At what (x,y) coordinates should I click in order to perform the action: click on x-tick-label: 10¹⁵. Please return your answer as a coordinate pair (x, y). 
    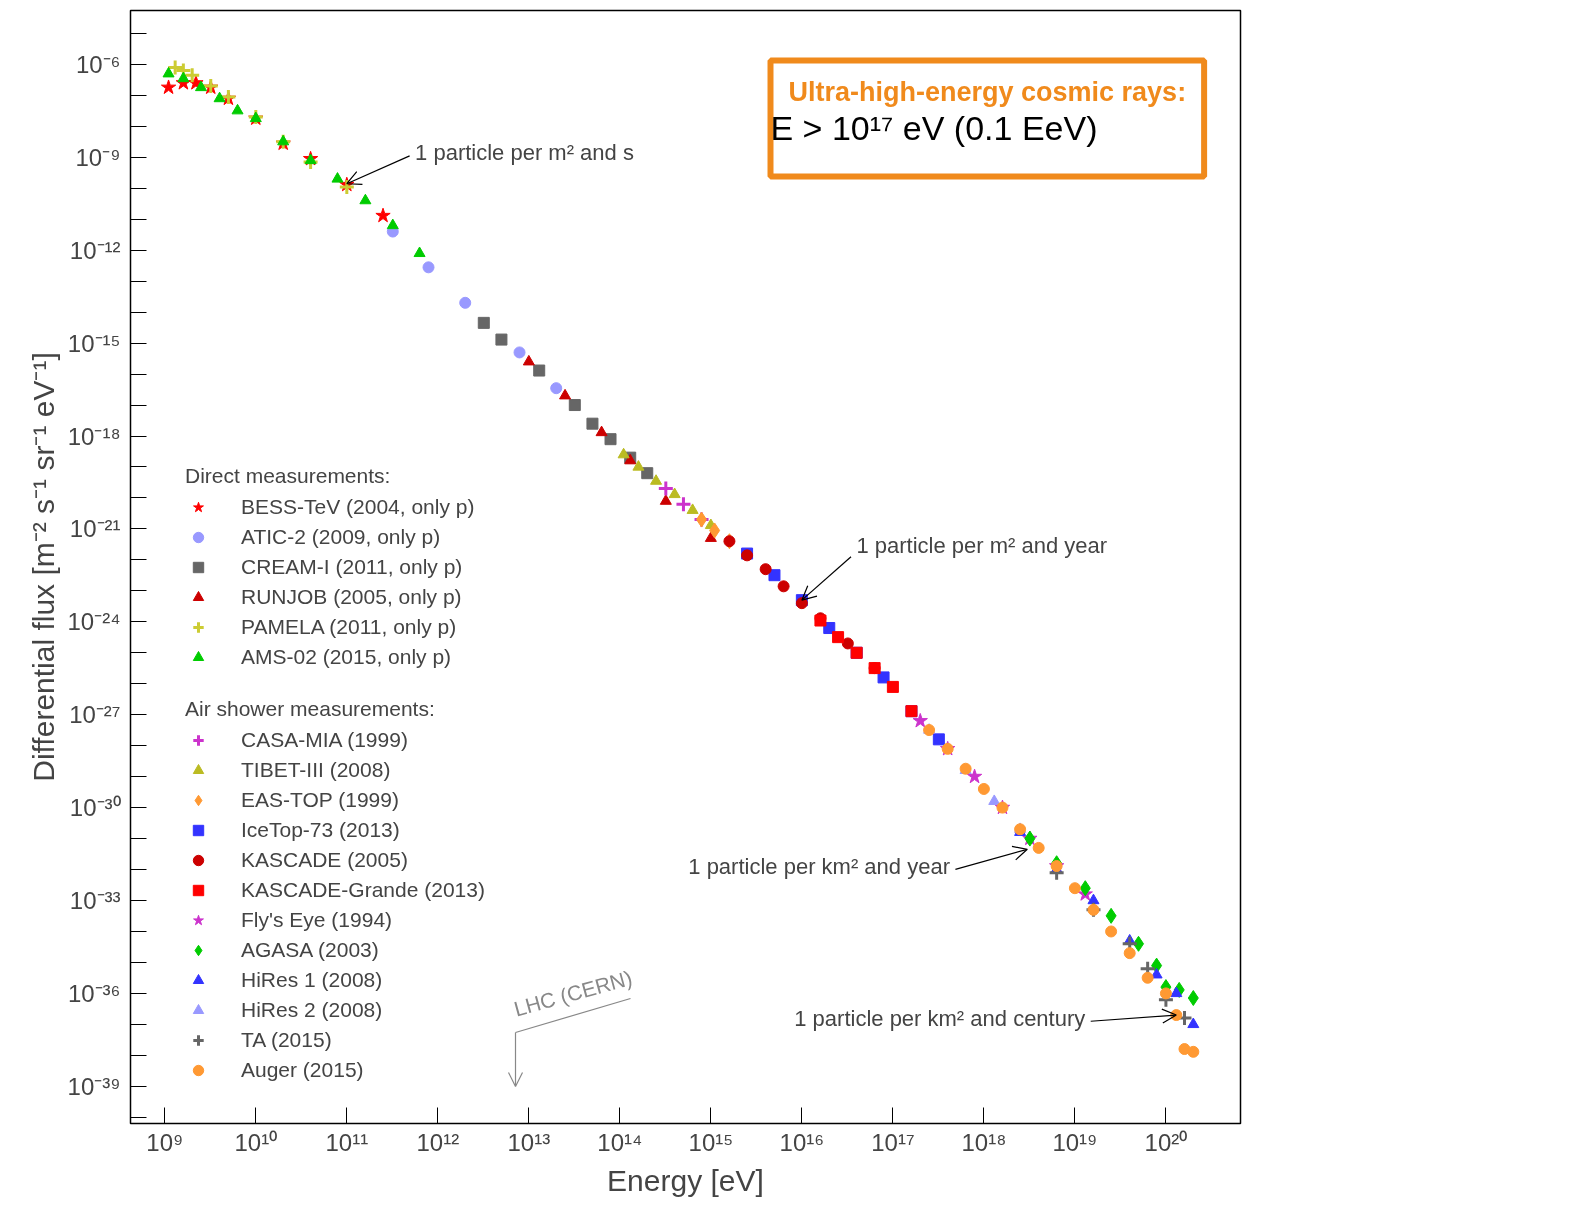
    Looking at the image, I should click on (711, 1142).